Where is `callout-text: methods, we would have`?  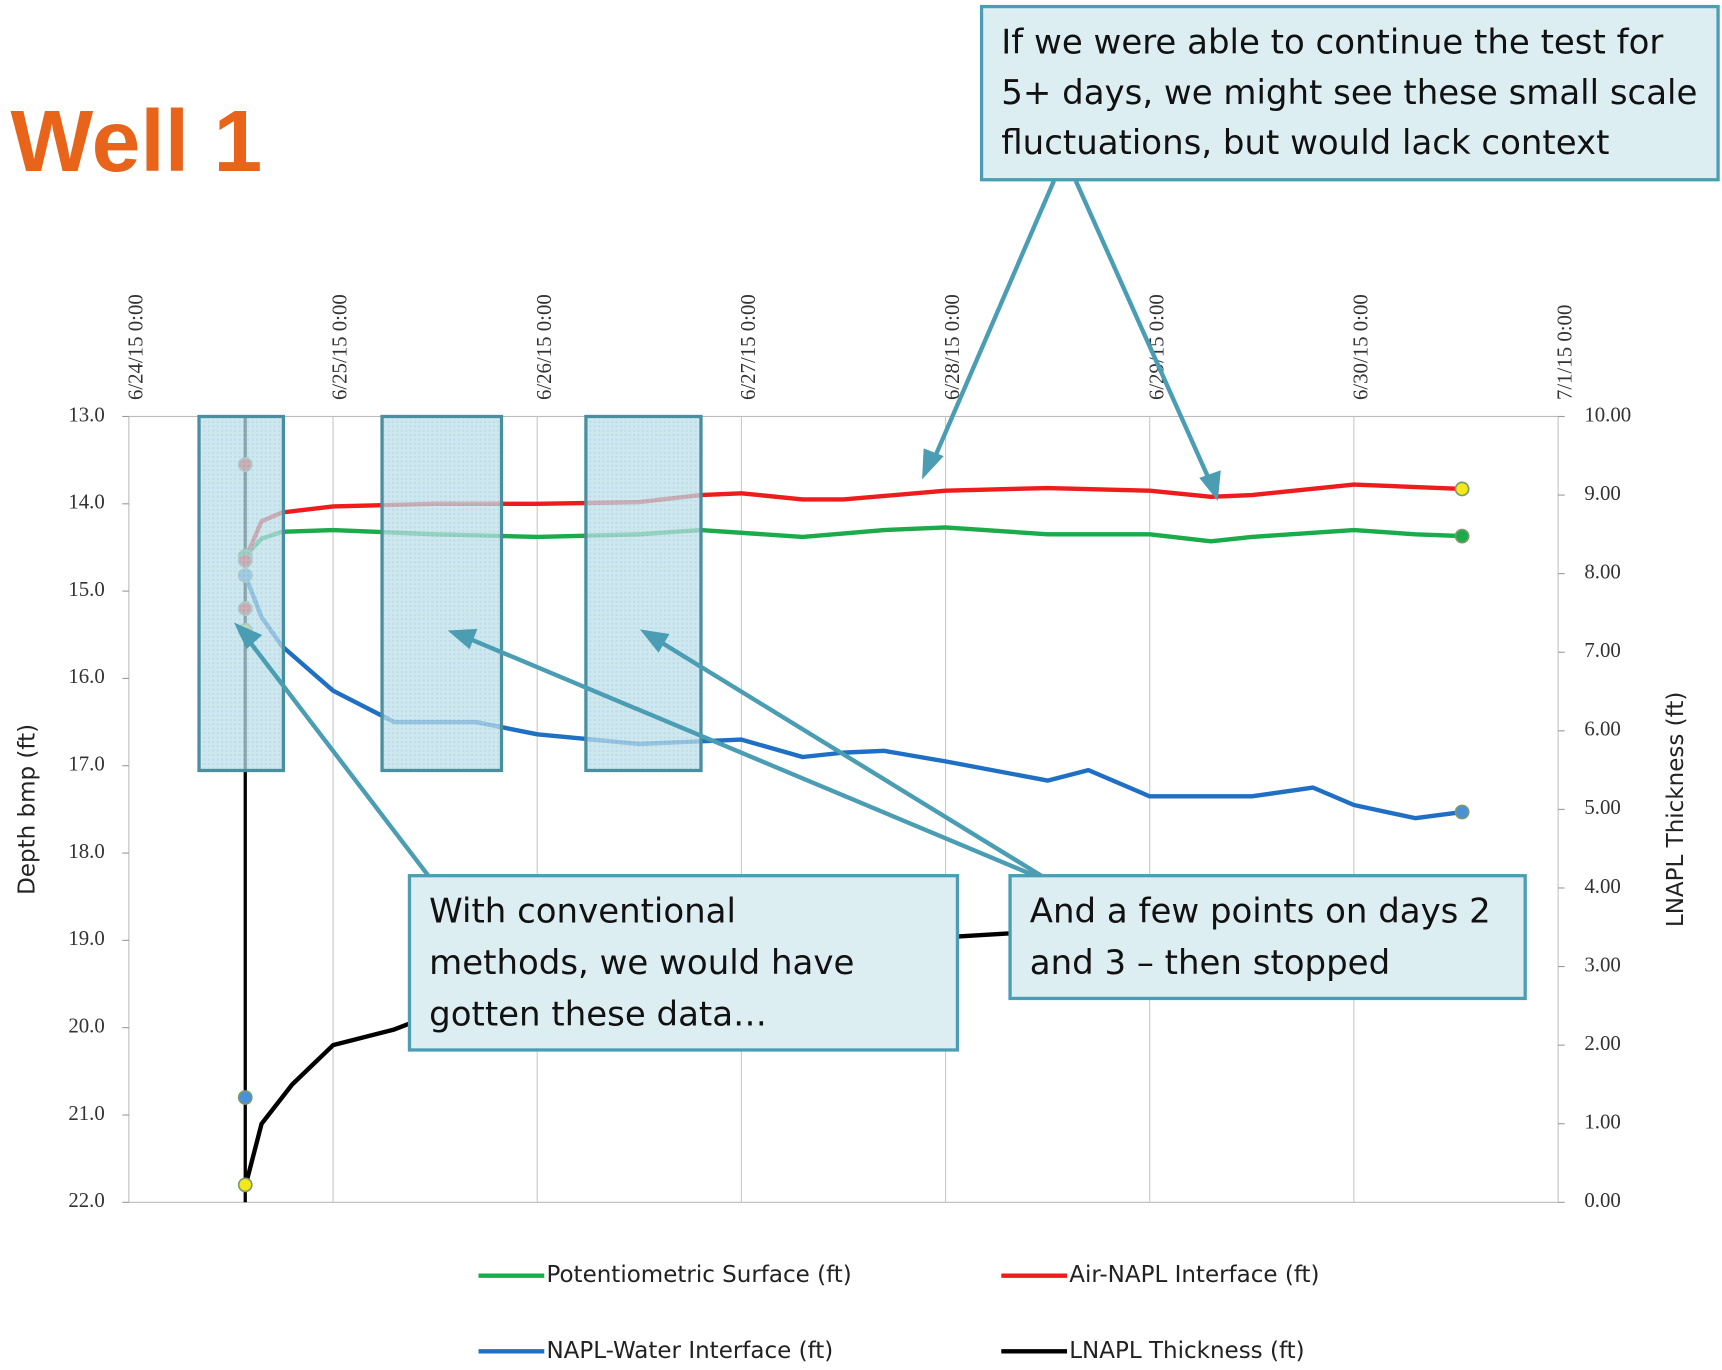 callout-text: methods, we would have is located at coordinates (641, 963).